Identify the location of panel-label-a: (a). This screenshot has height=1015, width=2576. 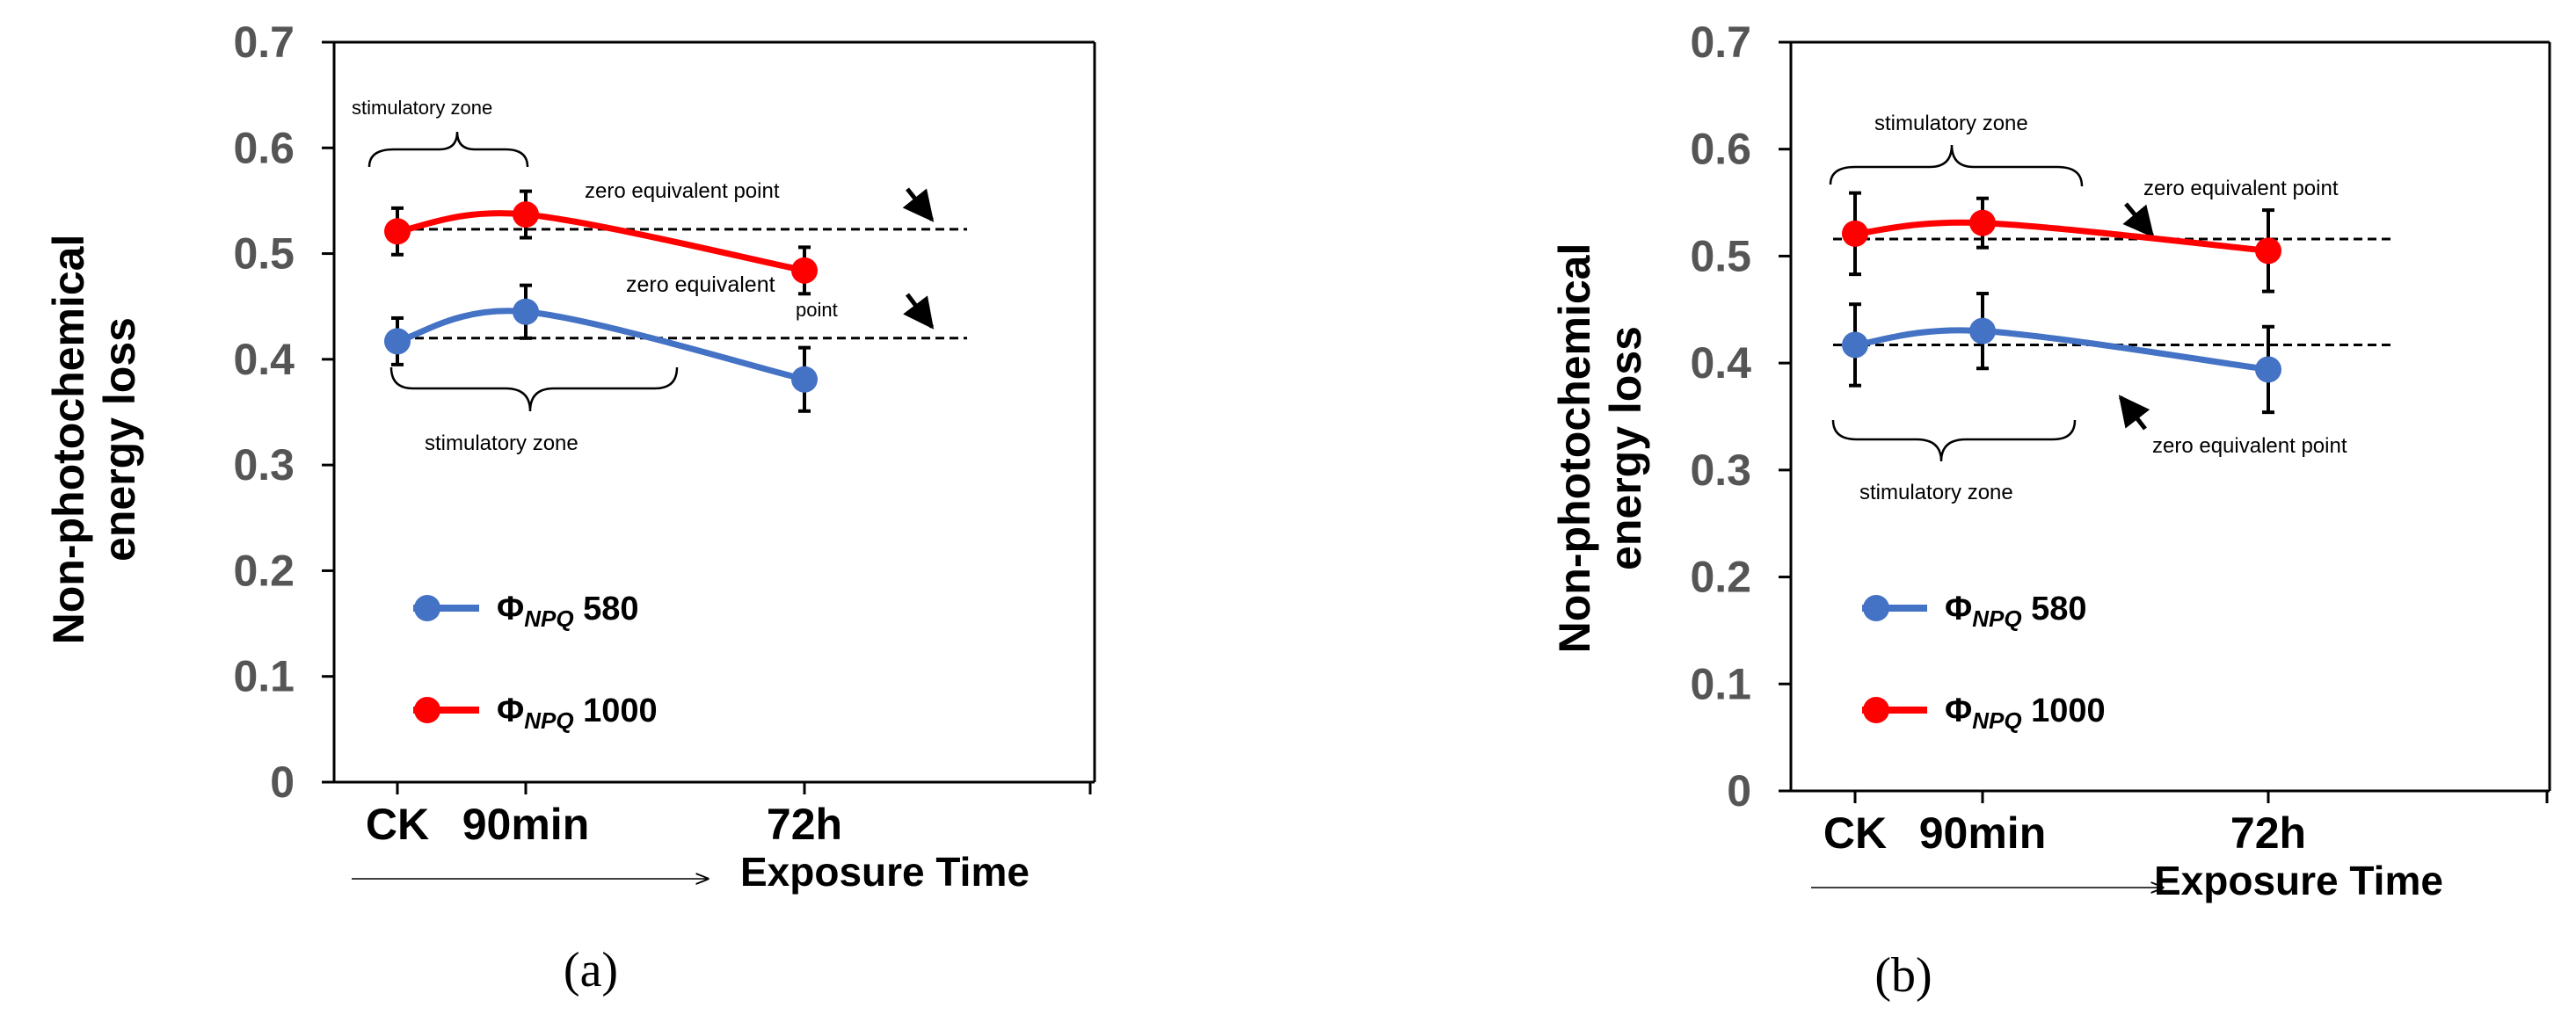
(591, 970).